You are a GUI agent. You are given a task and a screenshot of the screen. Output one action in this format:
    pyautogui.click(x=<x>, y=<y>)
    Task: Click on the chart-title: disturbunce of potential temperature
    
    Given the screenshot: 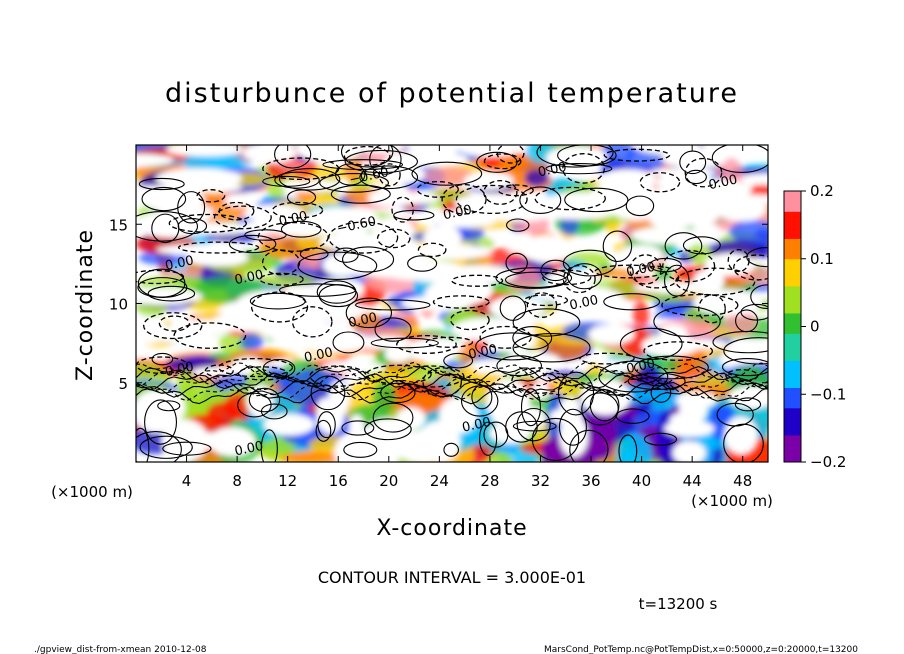 What is the action you would take?
    pyautogui.click(x=452, y=93)
    